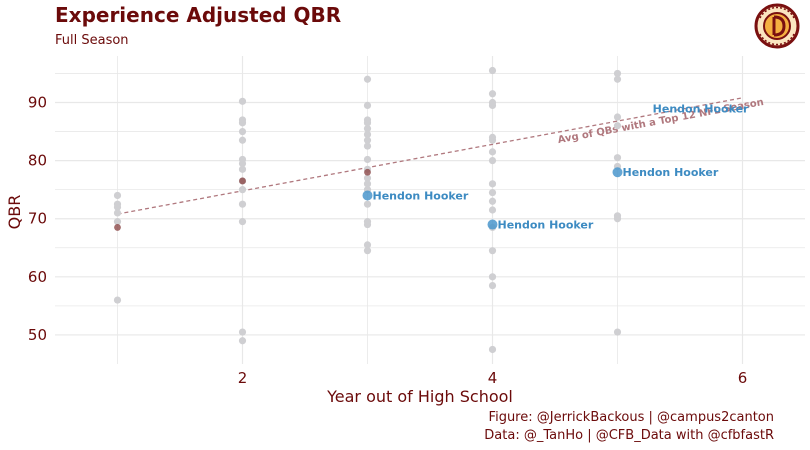 The width and height of the screenshot is (810, 450). What do you see at coordinates (14, 212) in the screenshot?
I see `y-axis-title: QBR` at bounding box center [14, 212].